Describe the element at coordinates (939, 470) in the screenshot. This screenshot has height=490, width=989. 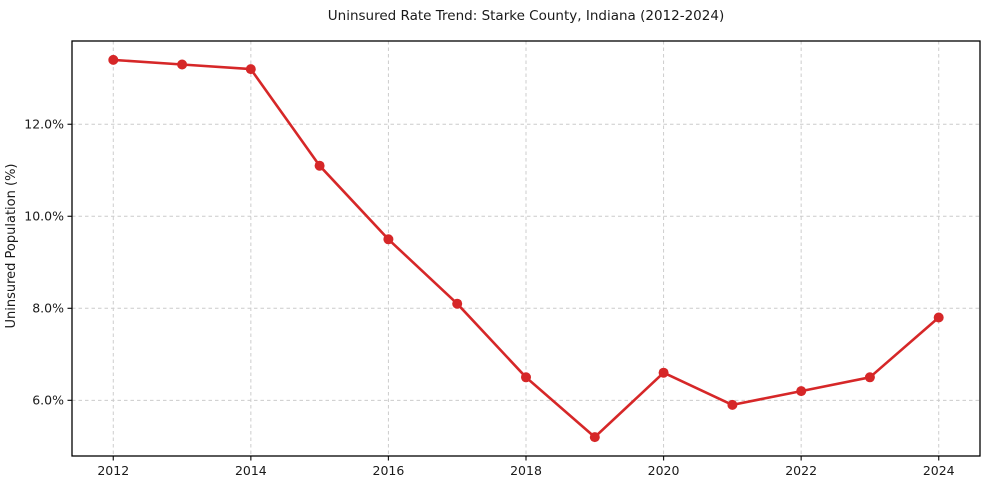
I see `x-tick-label: 2024` at that location.